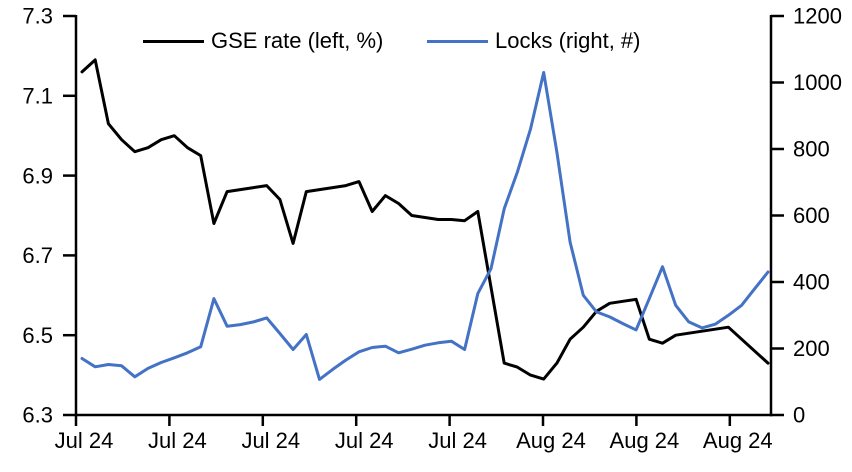 Image resolution: width=852 pixels, height=472 pixels. I want to click on right-axis-tick-label: 800, so click(811, 149).